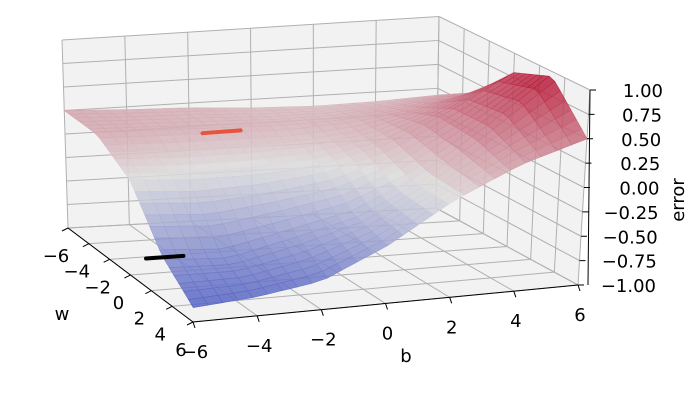 This screenshot has height=410, width=700. Describe the element at coordinates (643, 91) in the screenshot. I see `z-tick-label: 1.00` at that location.